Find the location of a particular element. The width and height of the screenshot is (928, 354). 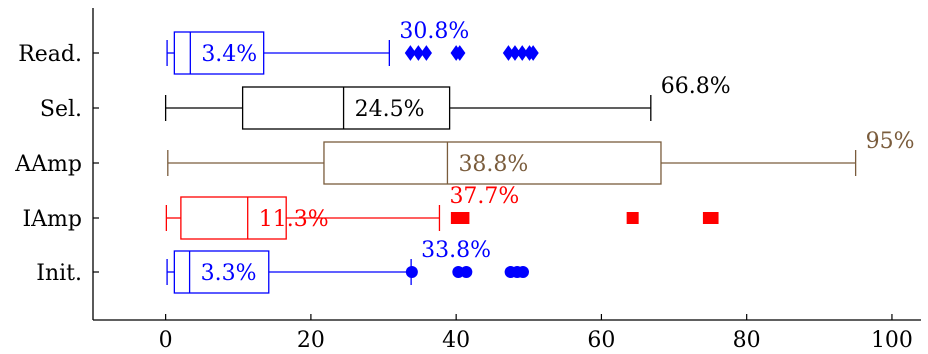

max-value-label: 95% is located at coordinates (890, 141).